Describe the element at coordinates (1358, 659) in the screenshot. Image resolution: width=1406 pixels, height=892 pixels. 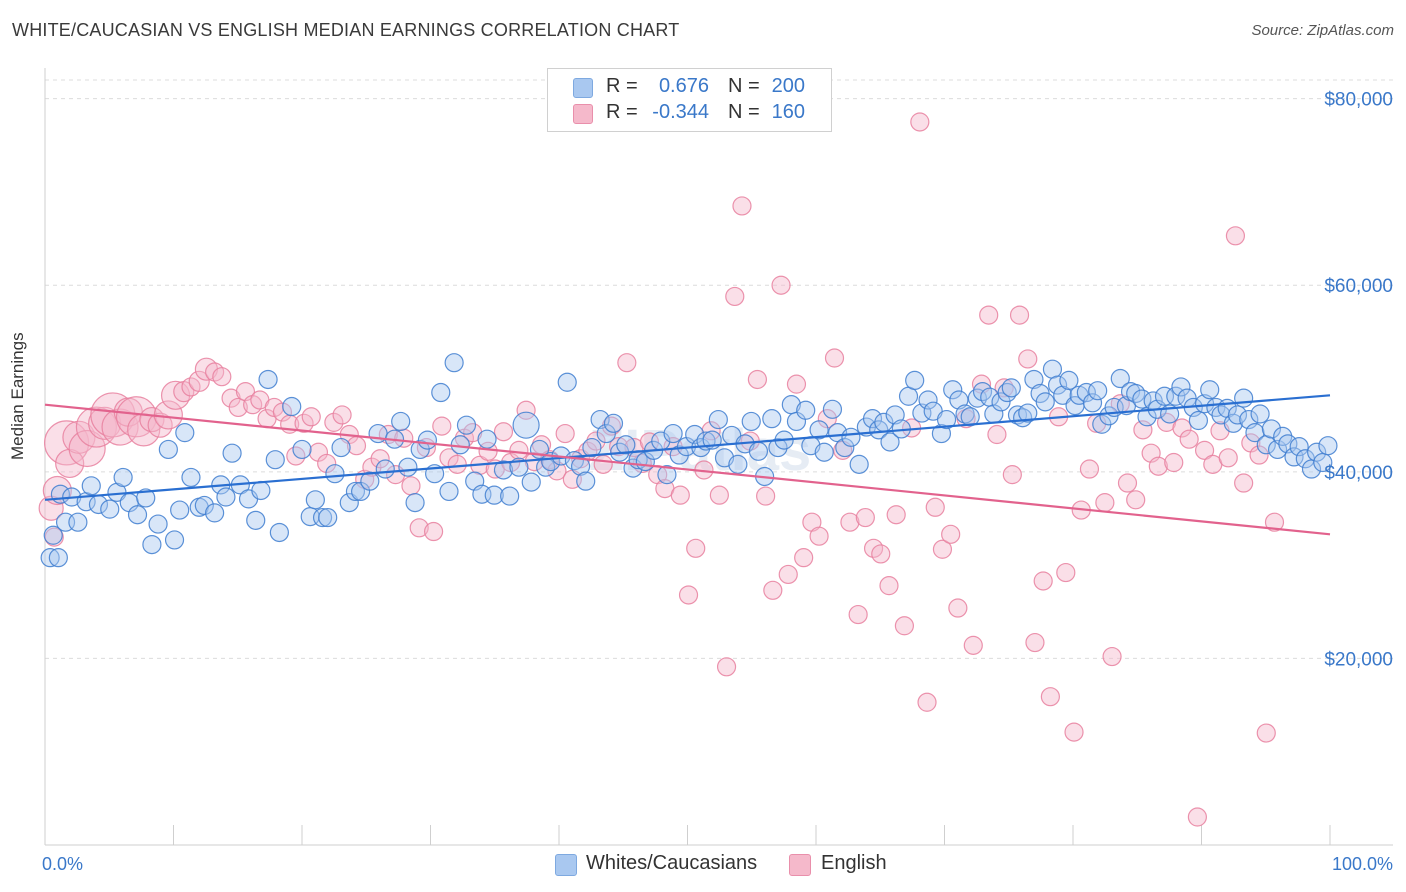
I see `y-tick-label: $20,000` at that location.